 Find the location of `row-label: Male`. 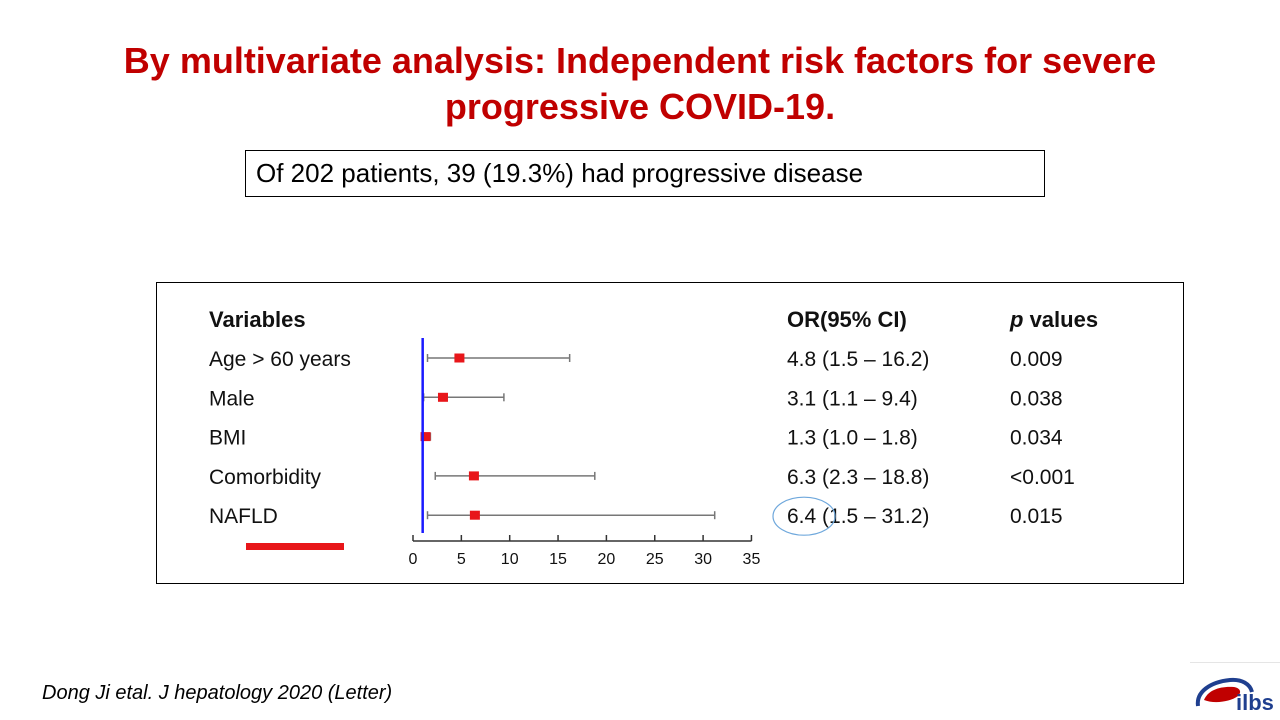

row-label: Male is located at coordinates (232, 398).